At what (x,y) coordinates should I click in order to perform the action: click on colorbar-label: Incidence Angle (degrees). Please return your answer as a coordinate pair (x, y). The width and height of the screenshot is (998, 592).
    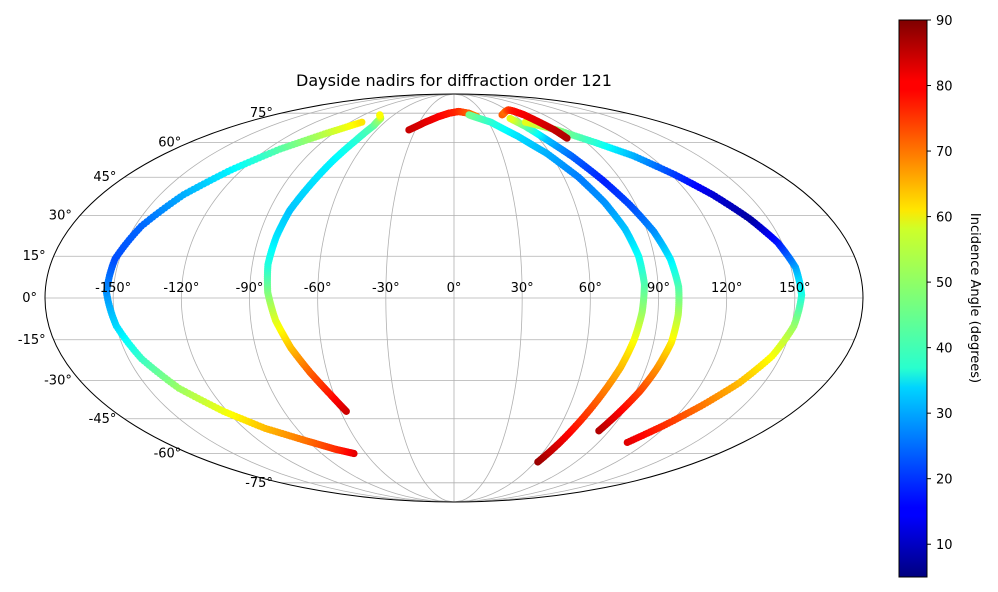
    Looking at the image, I should click on (974, 298).